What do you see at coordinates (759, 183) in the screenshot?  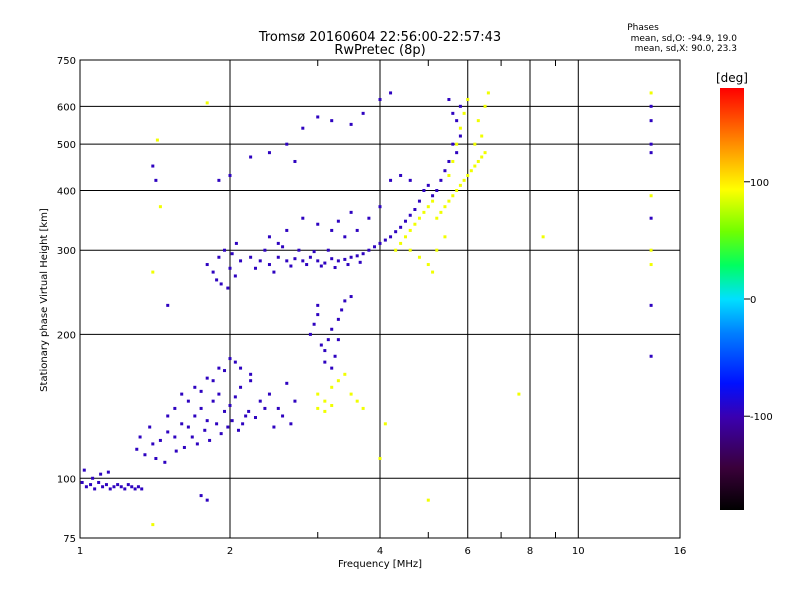 I see `colorbar-tick-label: 100` at bounding box center [759, 183].